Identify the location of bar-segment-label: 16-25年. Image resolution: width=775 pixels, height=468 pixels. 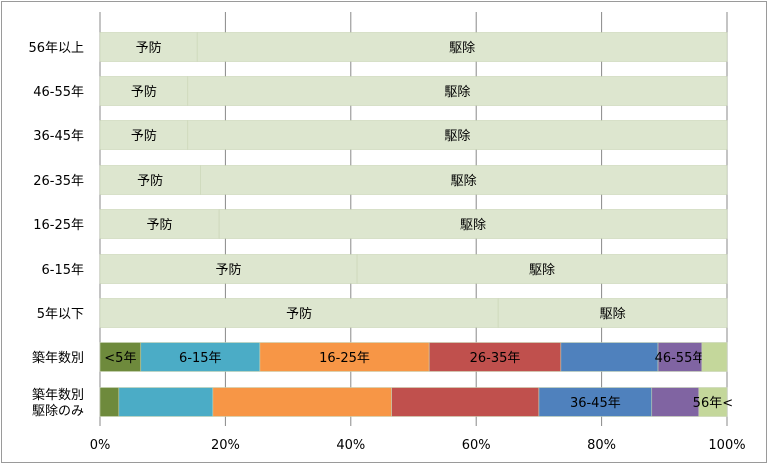
(344, 358).